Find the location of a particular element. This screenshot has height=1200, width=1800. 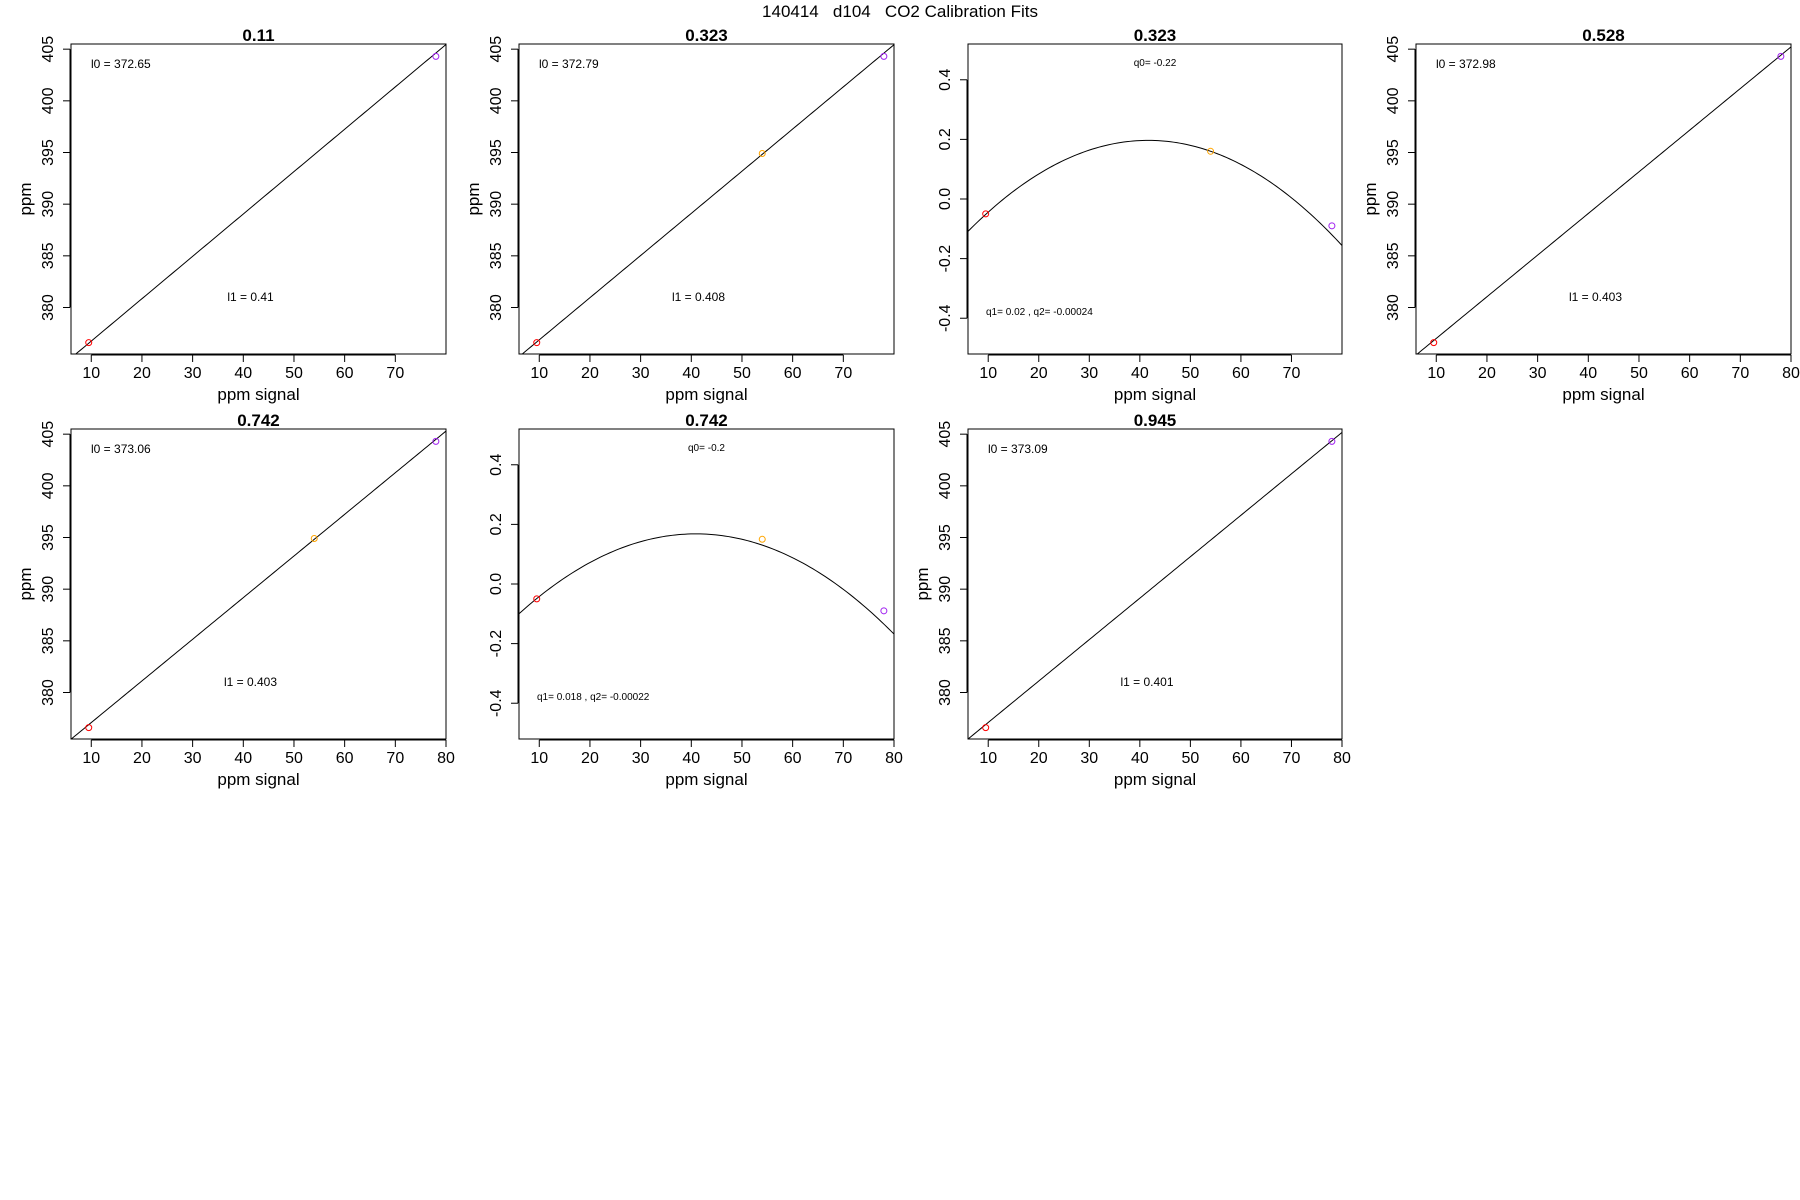

intercept-label: l0 = 372.98 is located at coordinates (1466, 64).